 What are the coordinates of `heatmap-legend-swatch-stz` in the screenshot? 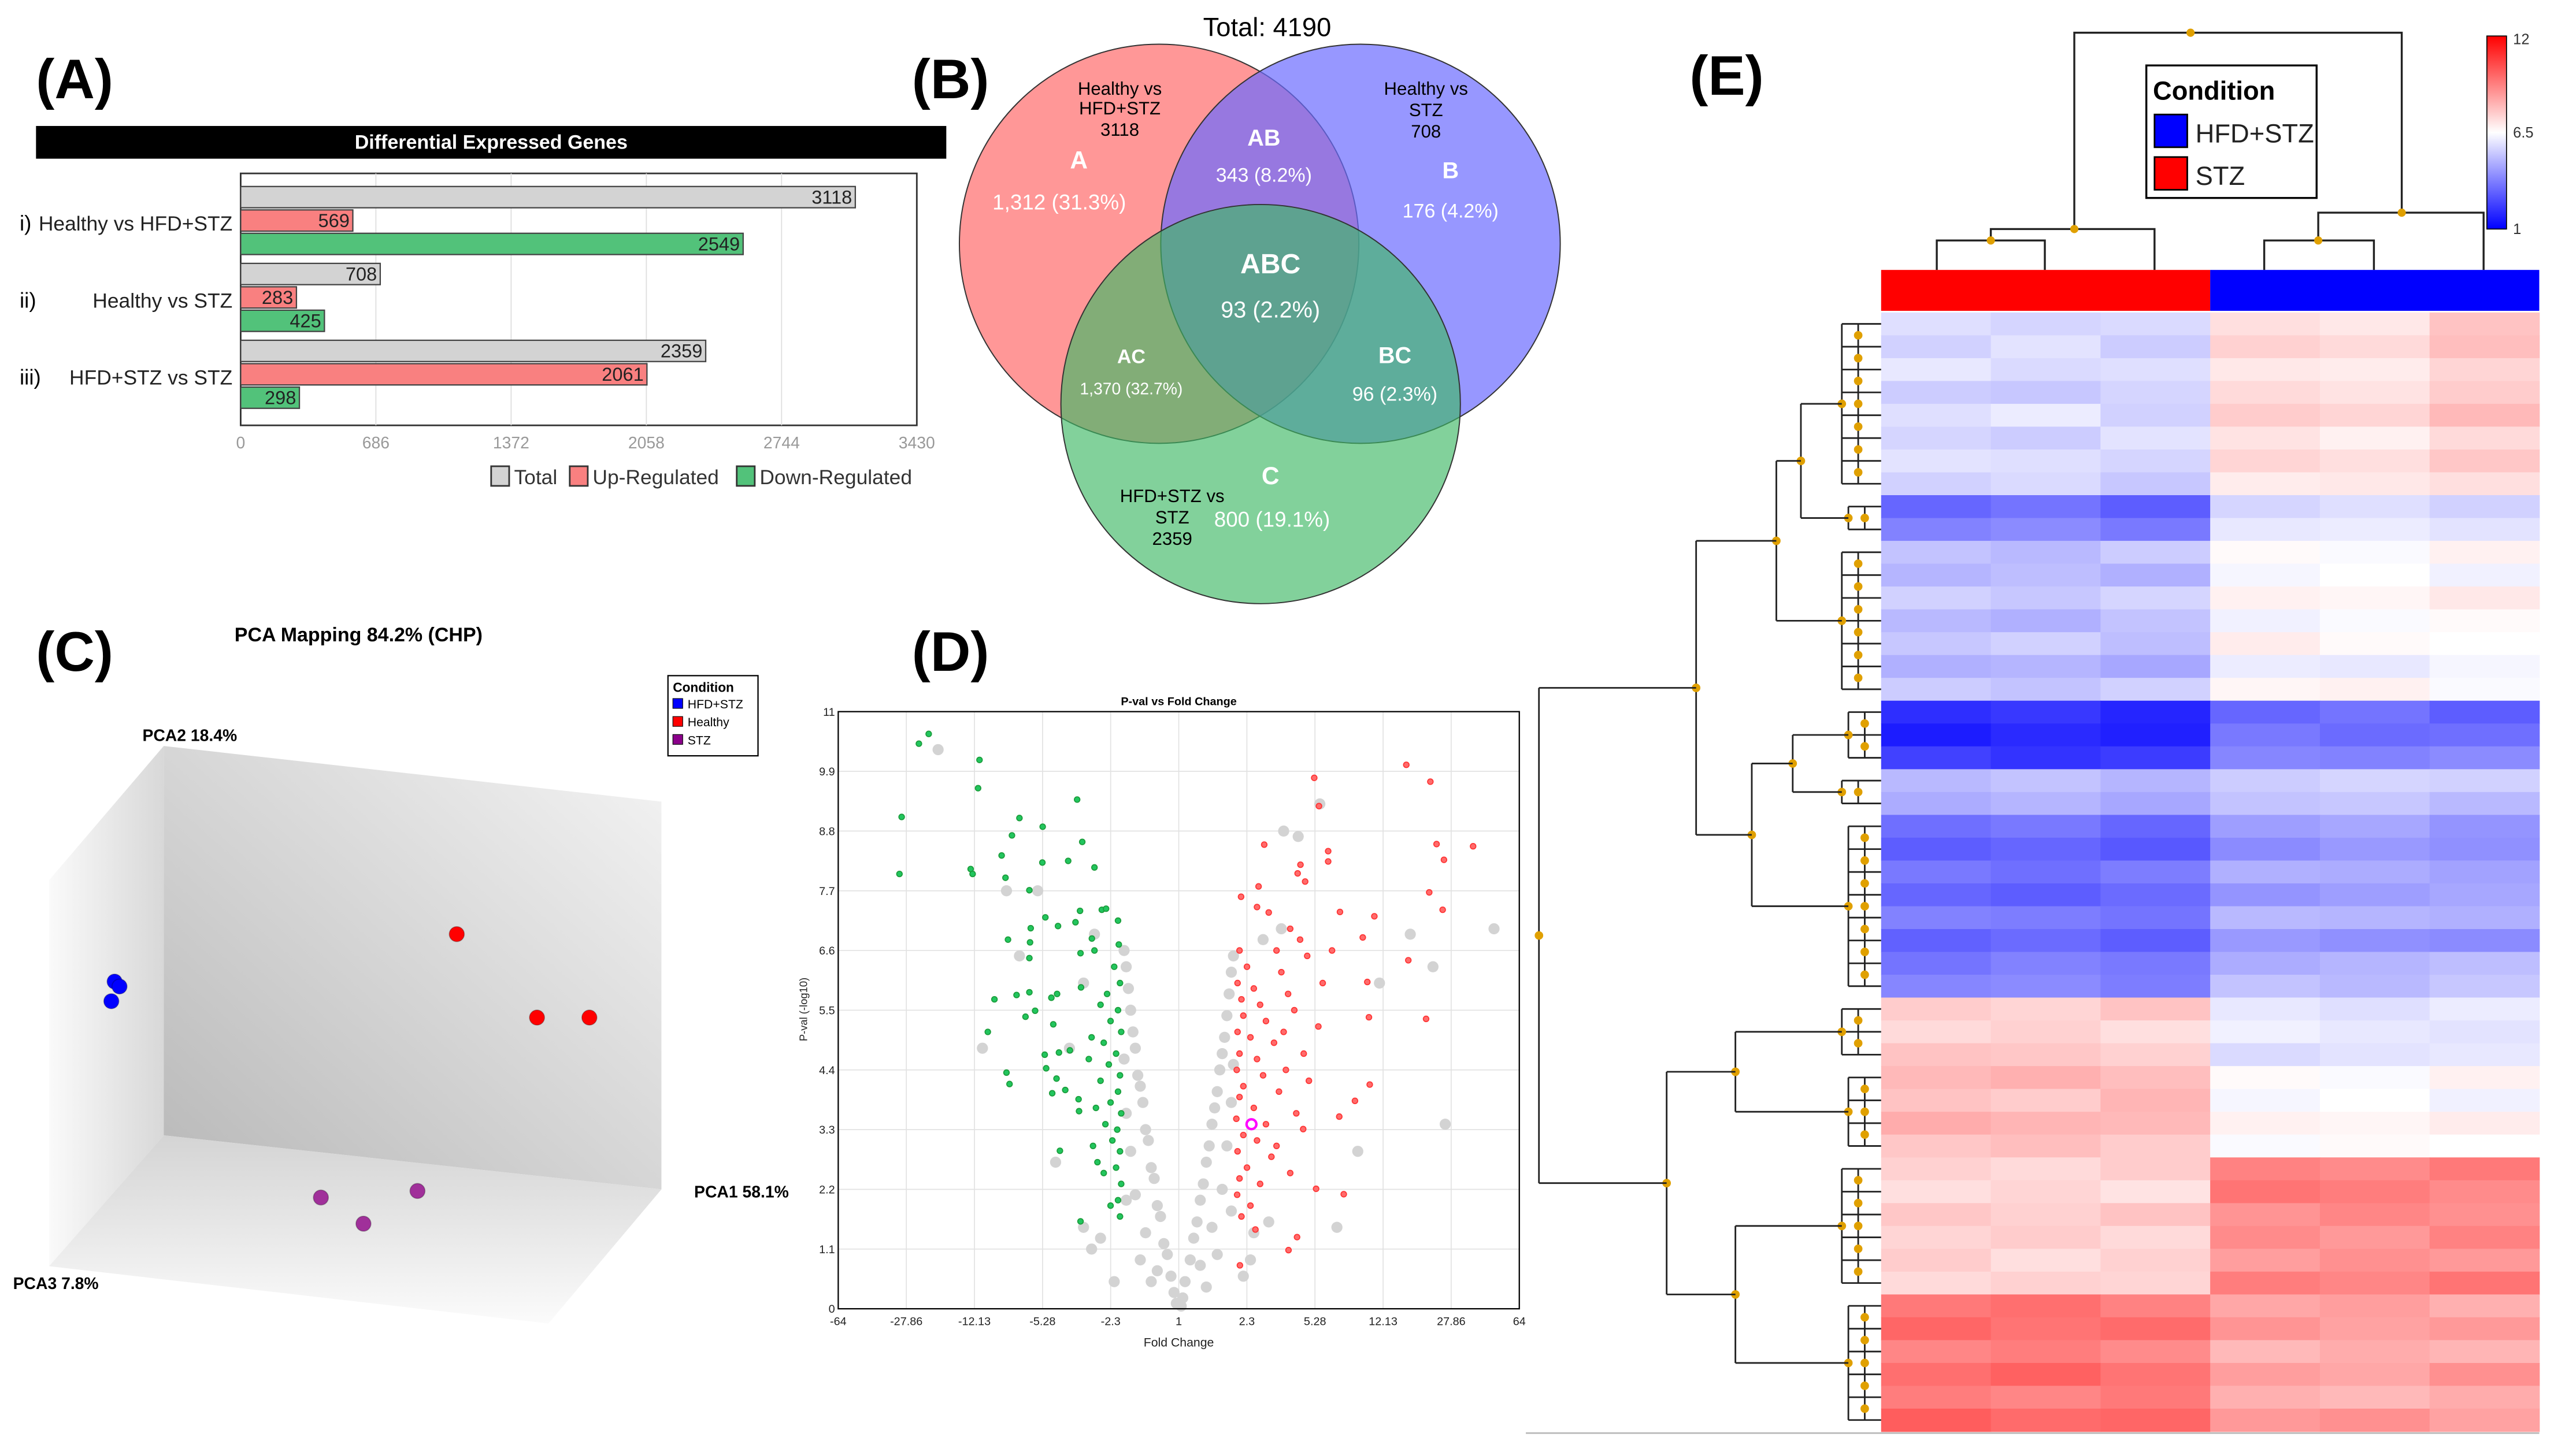 It's located at (2170, 173).